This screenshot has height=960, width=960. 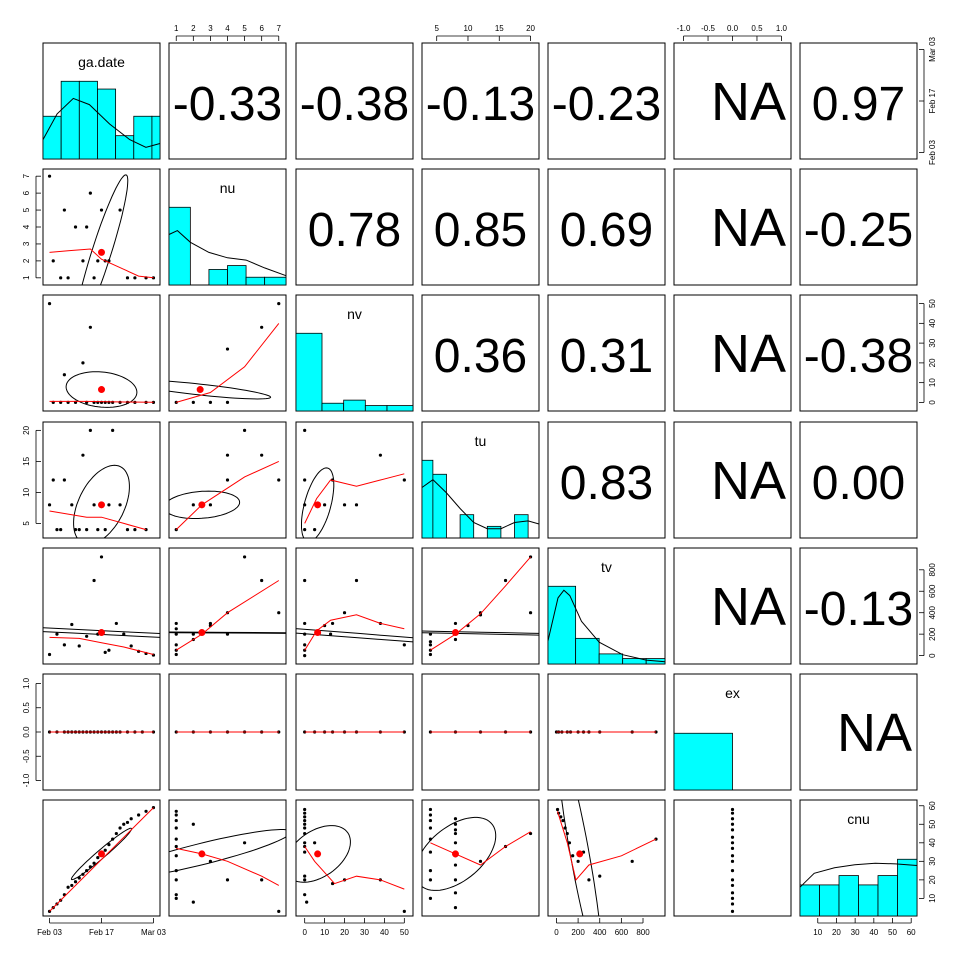 What do you see at coordinates (354, 104) in the screenshot?
I see `correlation-label: -0.38` at bounding box center [354, 104].